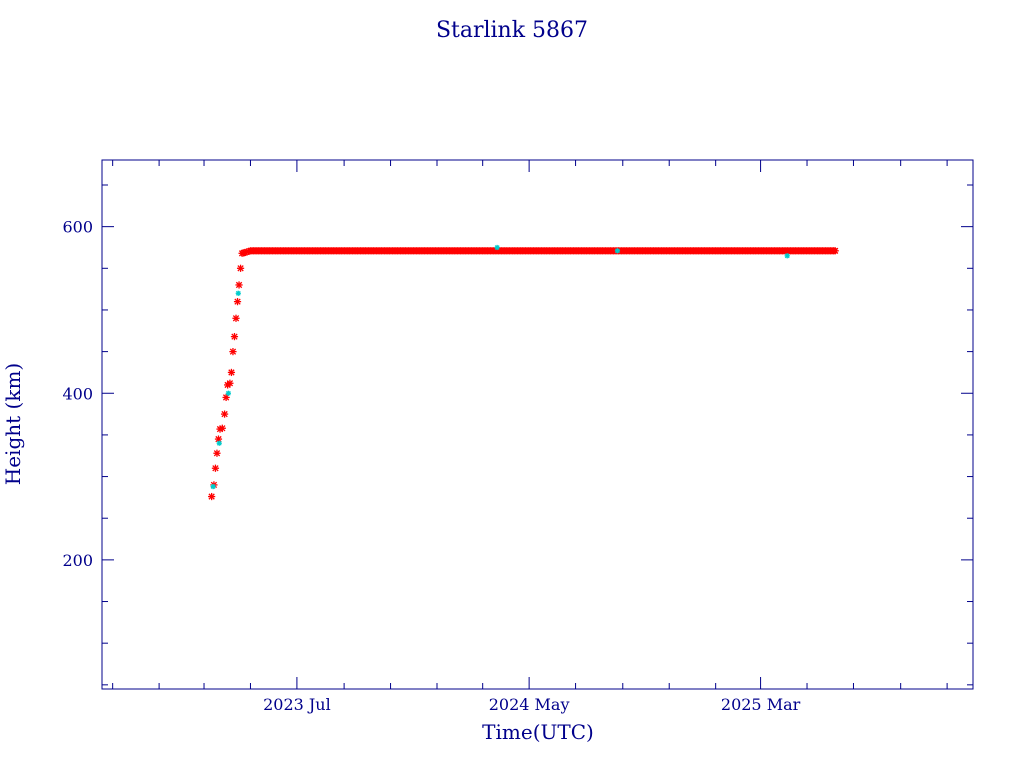 The width and height of the screenshot is (1024, 768). What do you see at coordinates (77, 393) in the screenshot?
I see `y-tick-label: 400` at bounding box center [77, 393].